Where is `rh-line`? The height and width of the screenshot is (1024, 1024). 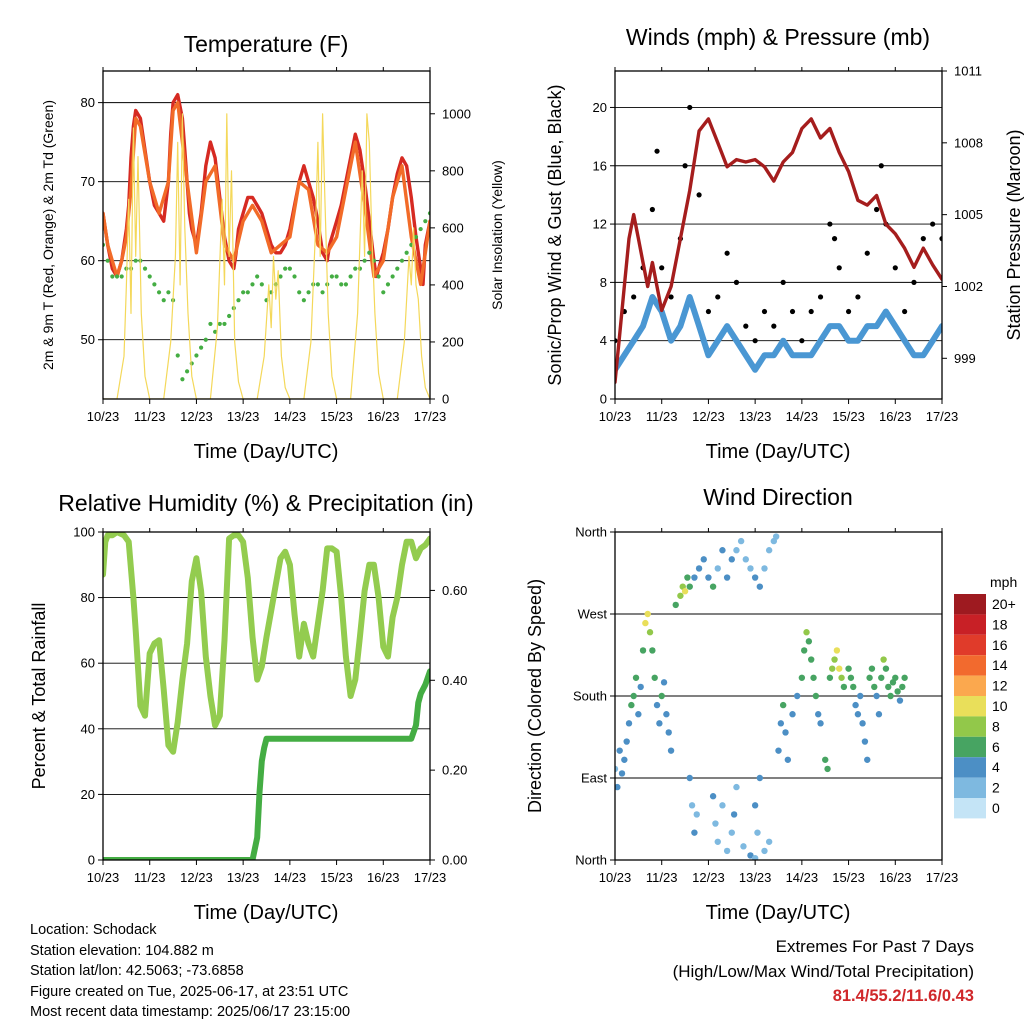
rh-line is located at coordinates (266, 643).